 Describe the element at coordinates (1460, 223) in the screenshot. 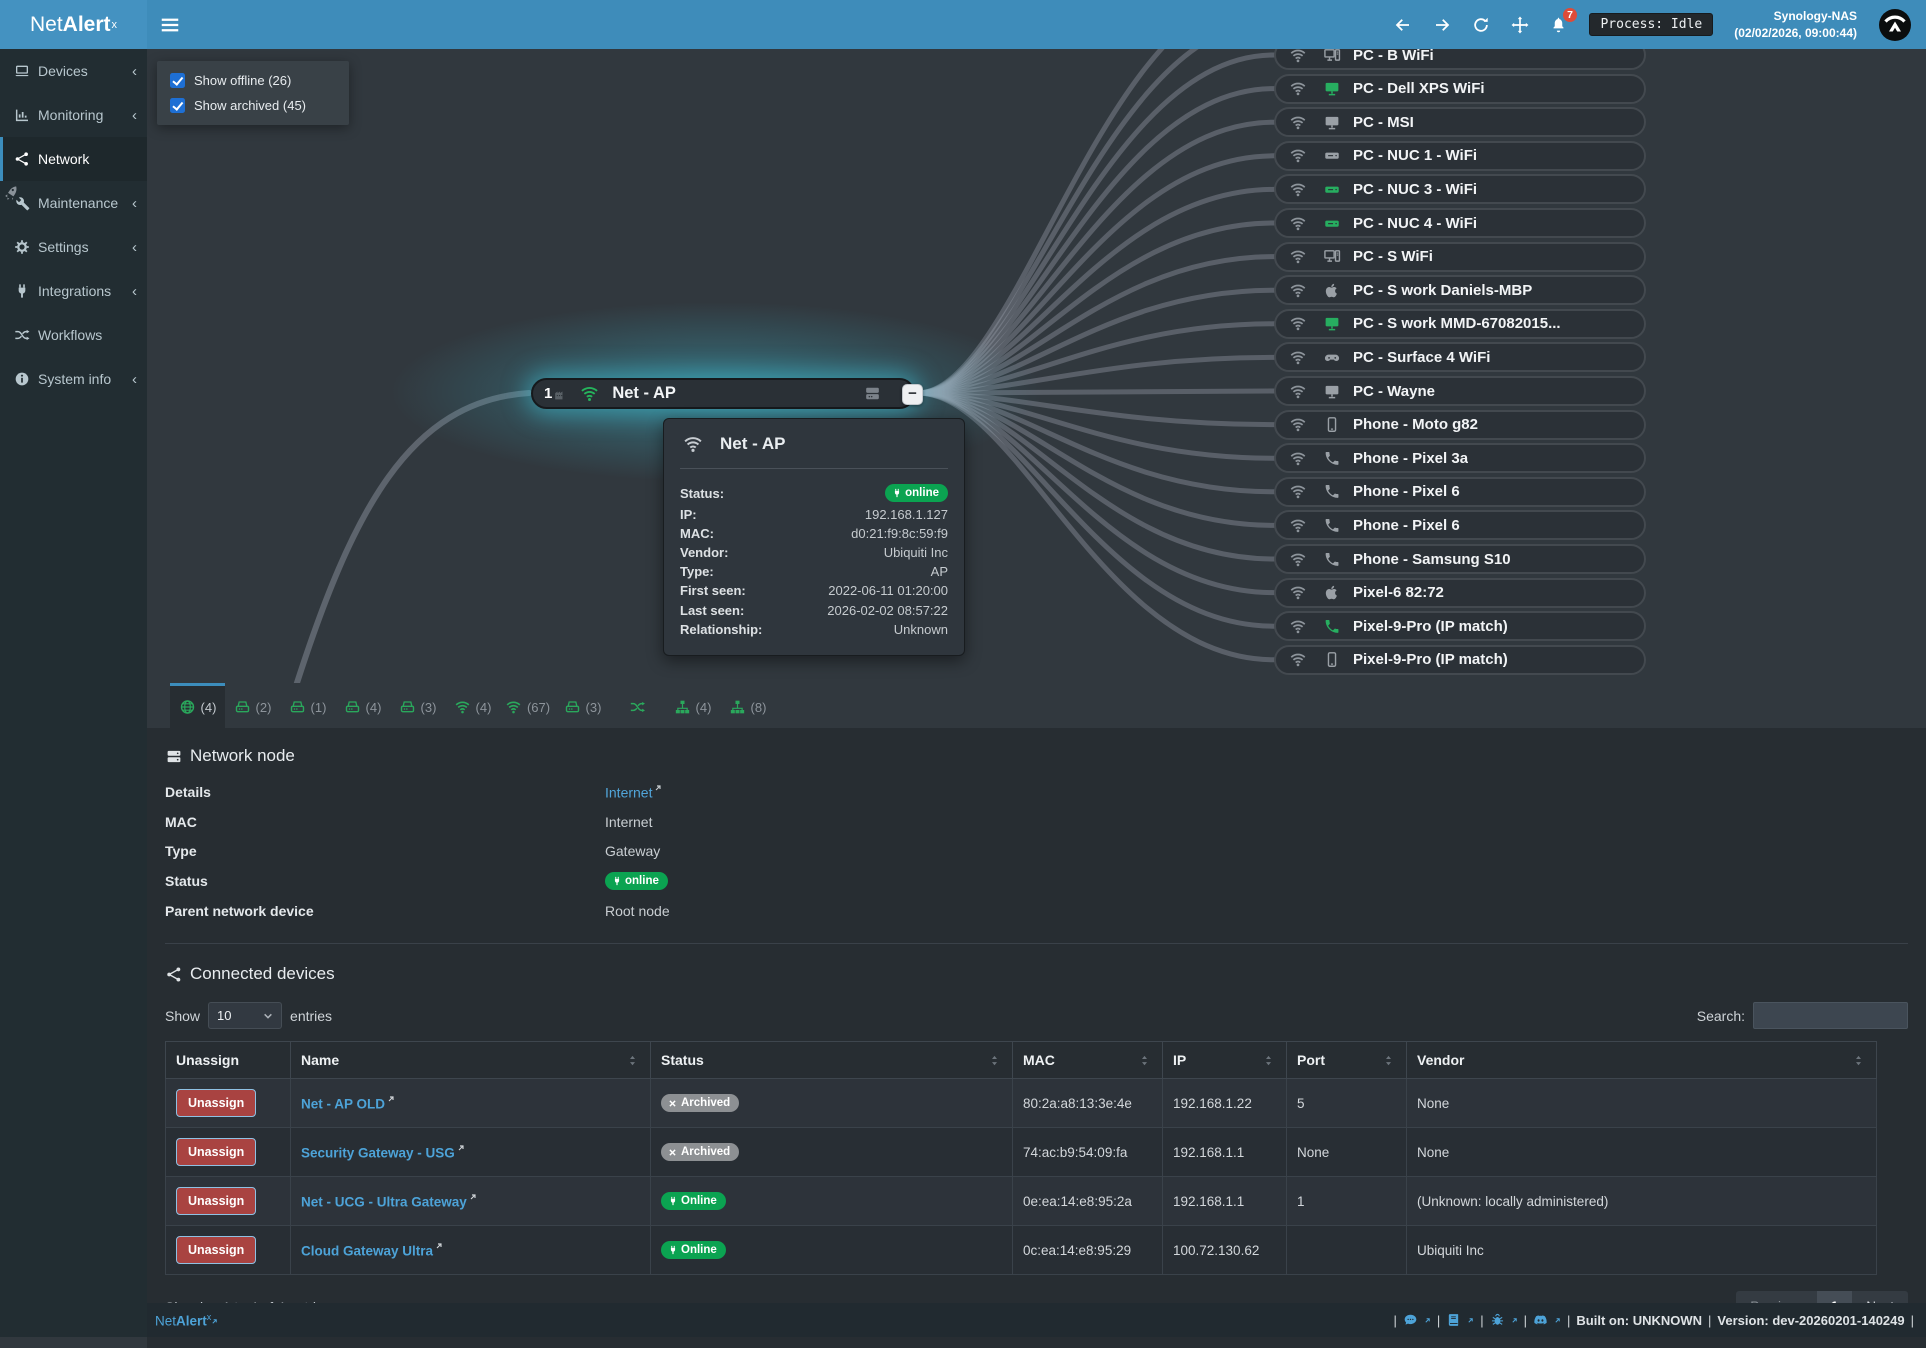

I see `topology-node-device: PC - NUC 4 - WiFi` at that location.